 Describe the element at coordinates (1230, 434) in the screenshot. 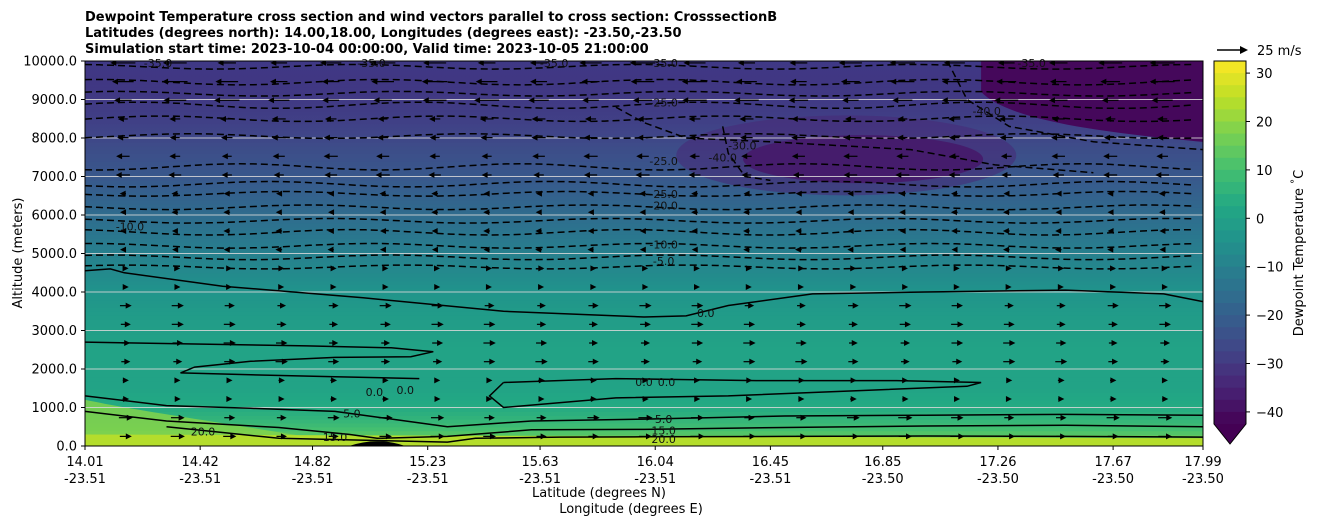

I see `colorbar-extend-min` at that location.